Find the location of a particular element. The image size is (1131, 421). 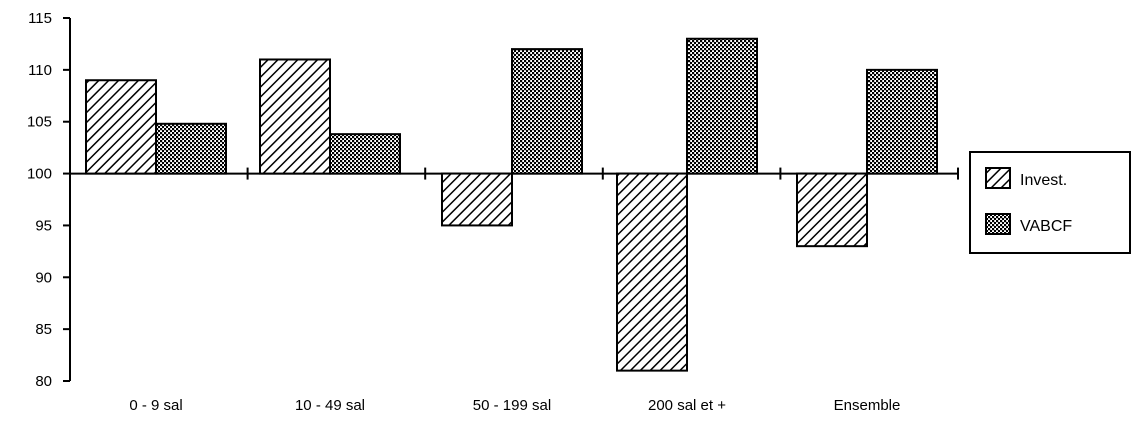

y-tick-label: 90 is located at coordinates (43, 277).